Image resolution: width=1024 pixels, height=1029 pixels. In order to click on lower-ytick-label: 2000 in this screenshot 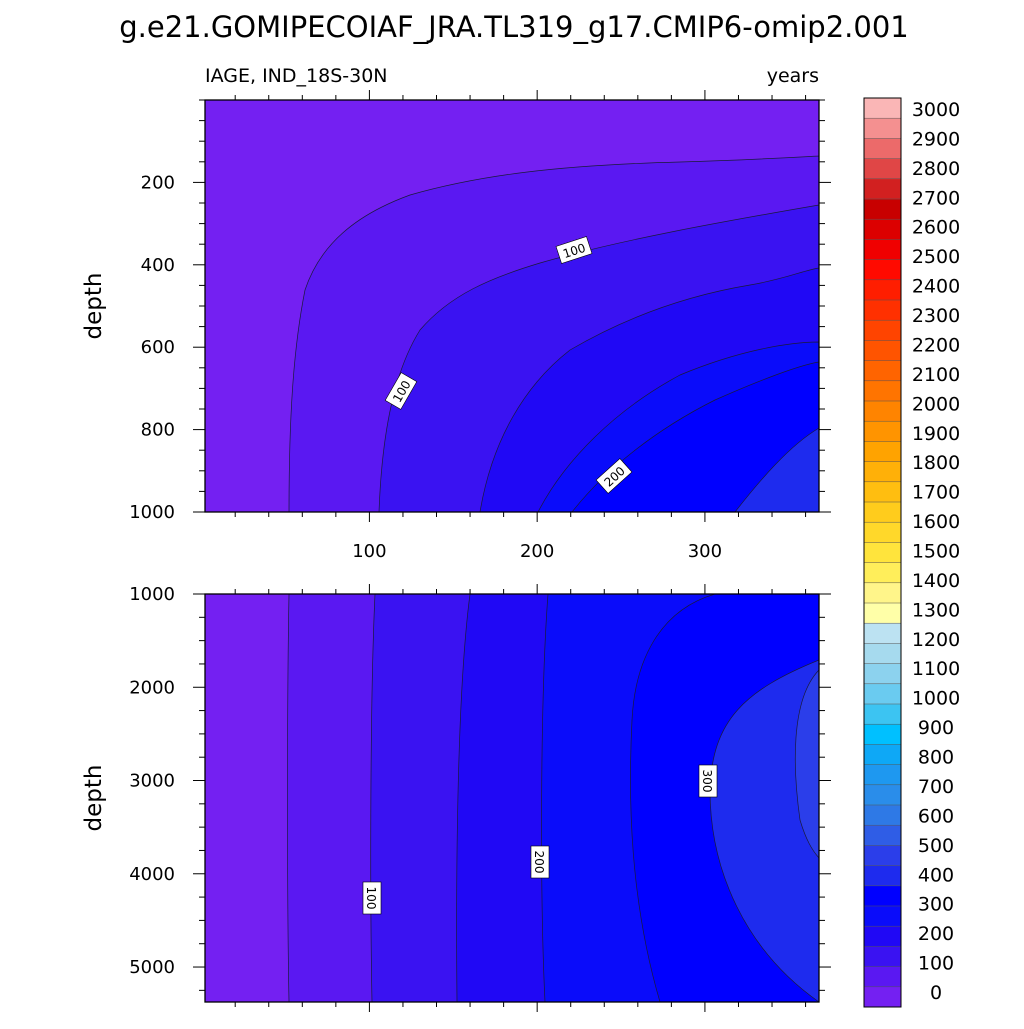, I will do `click(152, 687)`.